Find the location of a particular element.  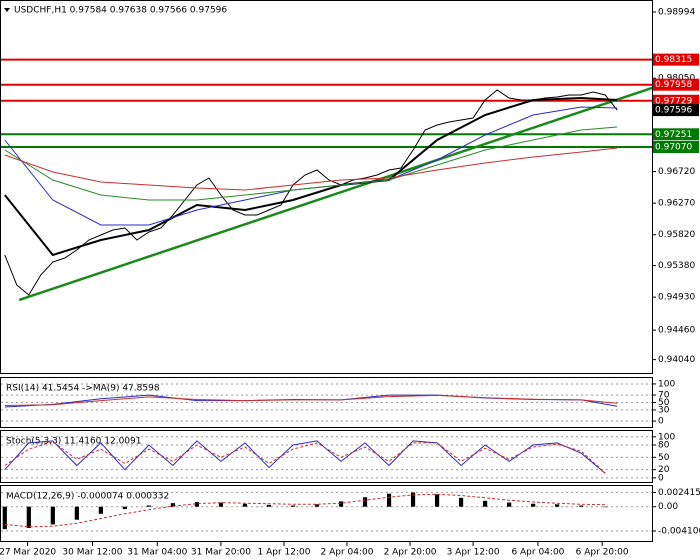

y-tick-label: 0.96720 is located at coordinates (676, 172).